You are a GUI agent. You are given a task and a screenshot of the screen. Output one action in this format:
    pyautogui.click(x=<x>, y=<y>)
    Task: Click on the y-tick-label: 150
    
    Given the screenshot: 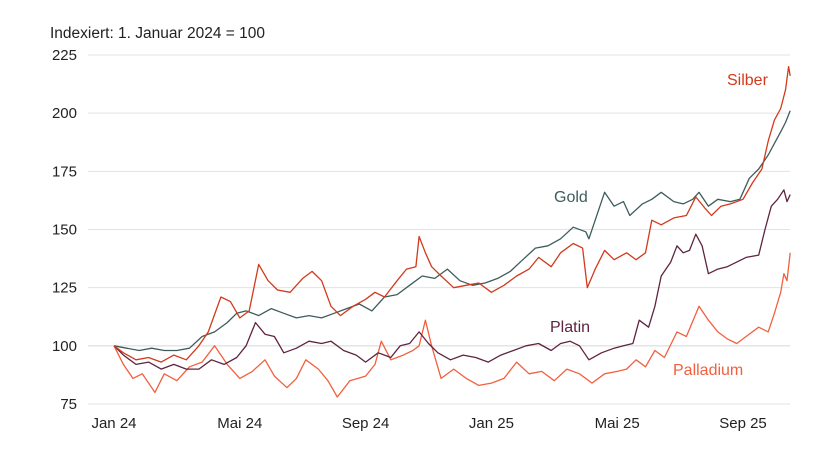 What is the action you would take?
    pyautogui.click(x=64, y=230)
    